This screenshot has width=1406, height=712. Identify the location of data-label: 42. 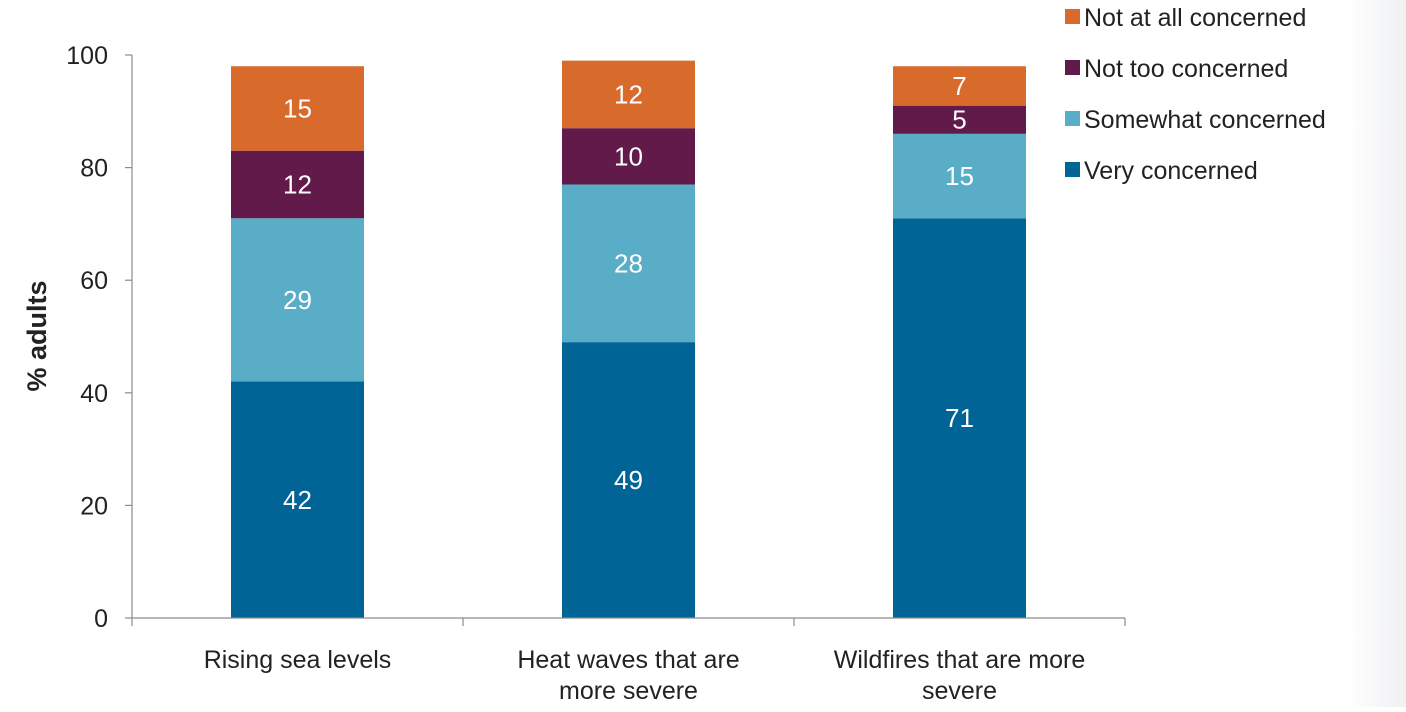
(297, 500).